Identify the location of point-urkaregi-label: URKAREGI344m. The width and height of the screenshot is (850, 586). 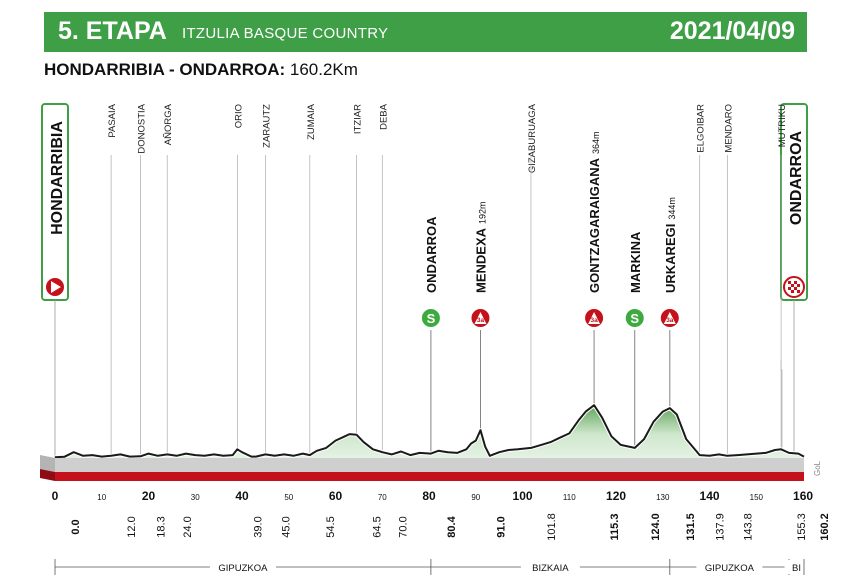
(670, 245).